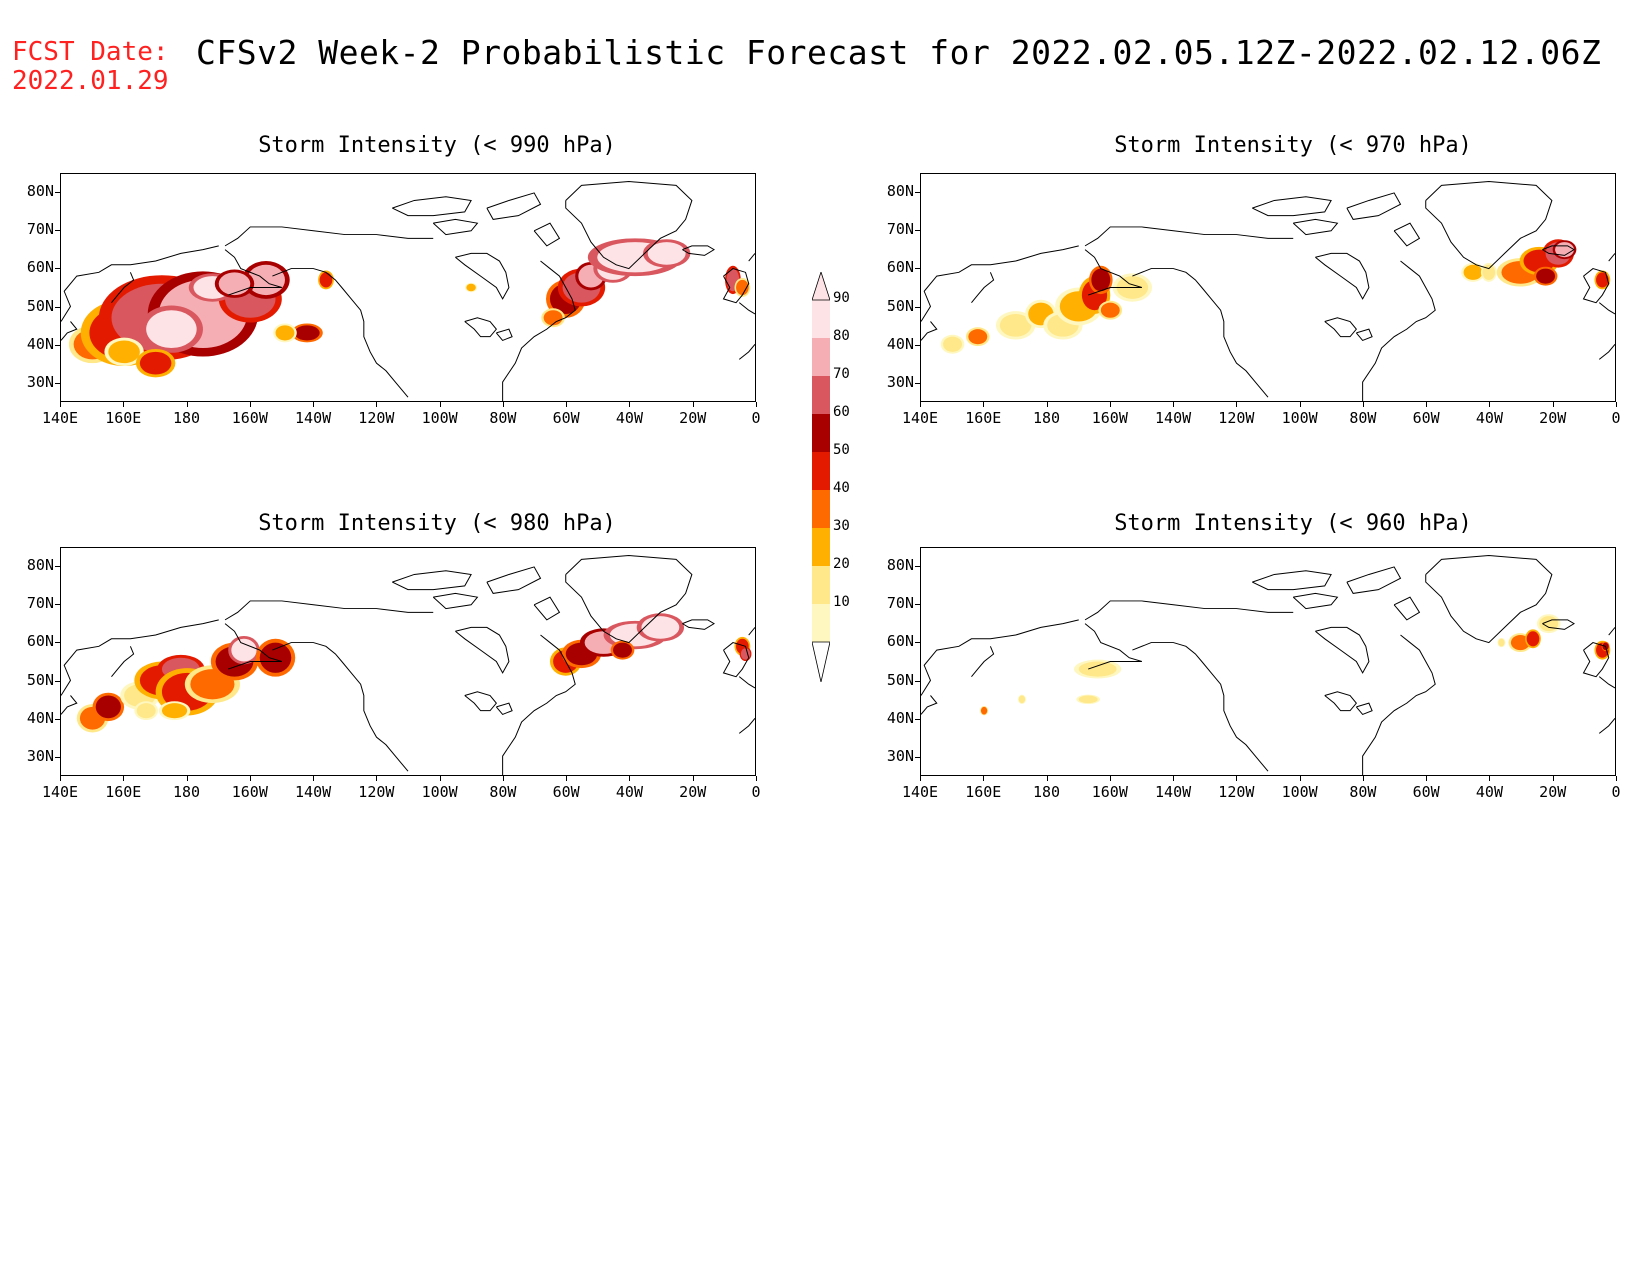  Describe the element at coordinates (90, 81) in the screenshot. I see `forecast-date-value: 2022.01.29` at that location.